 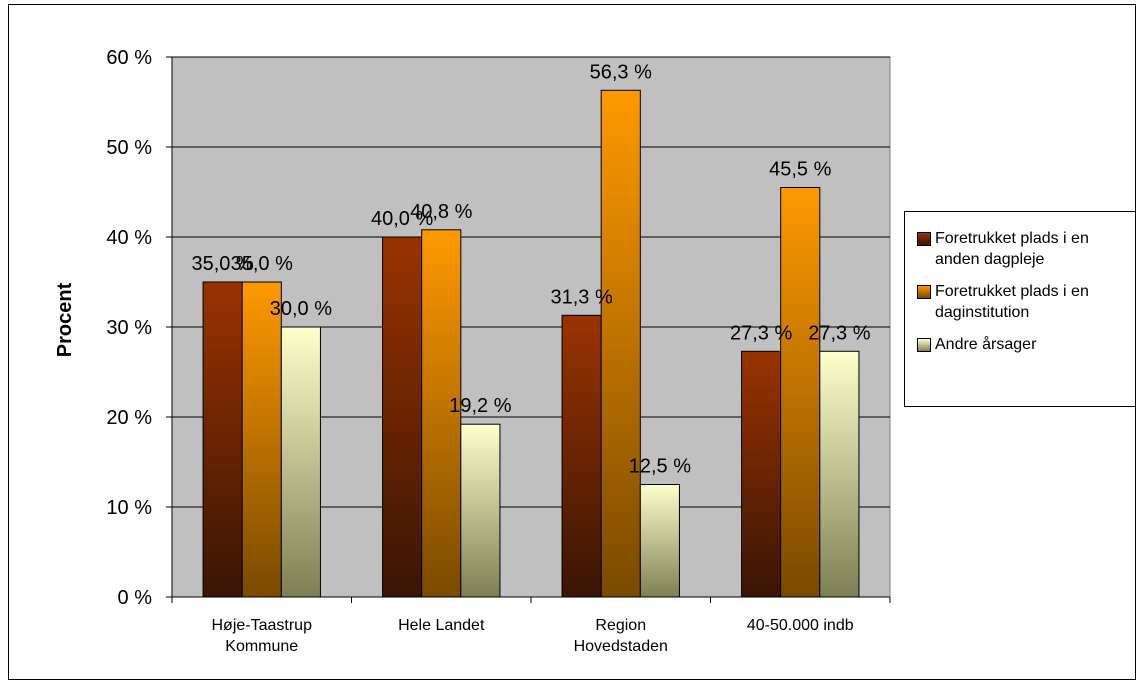 What do you see at coordinates (800, 625) in the screenshot?
I see `x-category-label: 40-50.000 indb` at bounding box center [800, 625].